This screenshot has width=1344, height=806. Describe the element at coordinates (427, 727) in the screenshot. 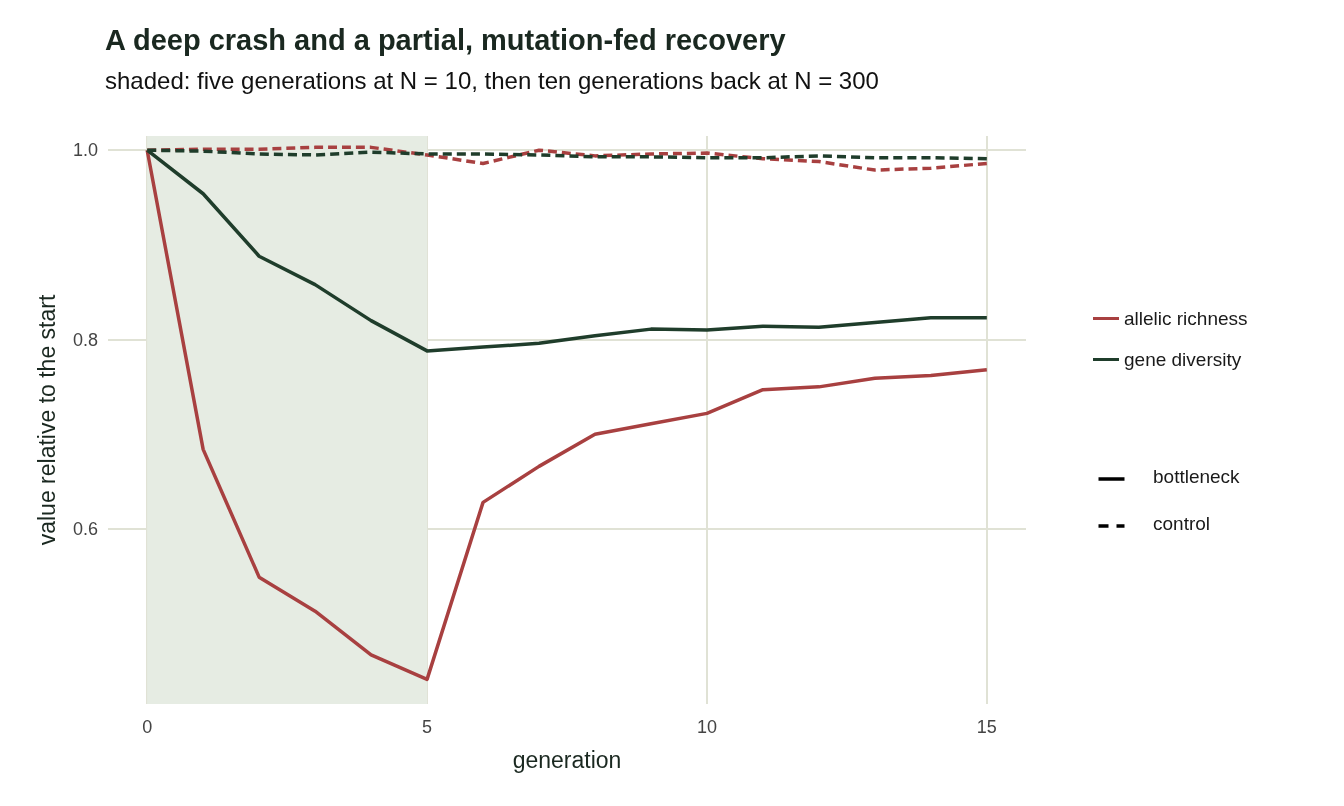

I see `x-tick-label: 5` at that location.